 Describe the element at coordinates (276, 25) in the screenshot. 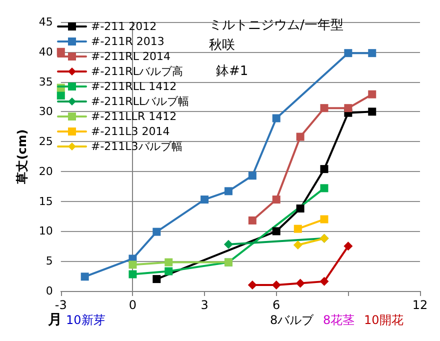

I see `chart-title: ミルトニジウム/一年型` at that location.